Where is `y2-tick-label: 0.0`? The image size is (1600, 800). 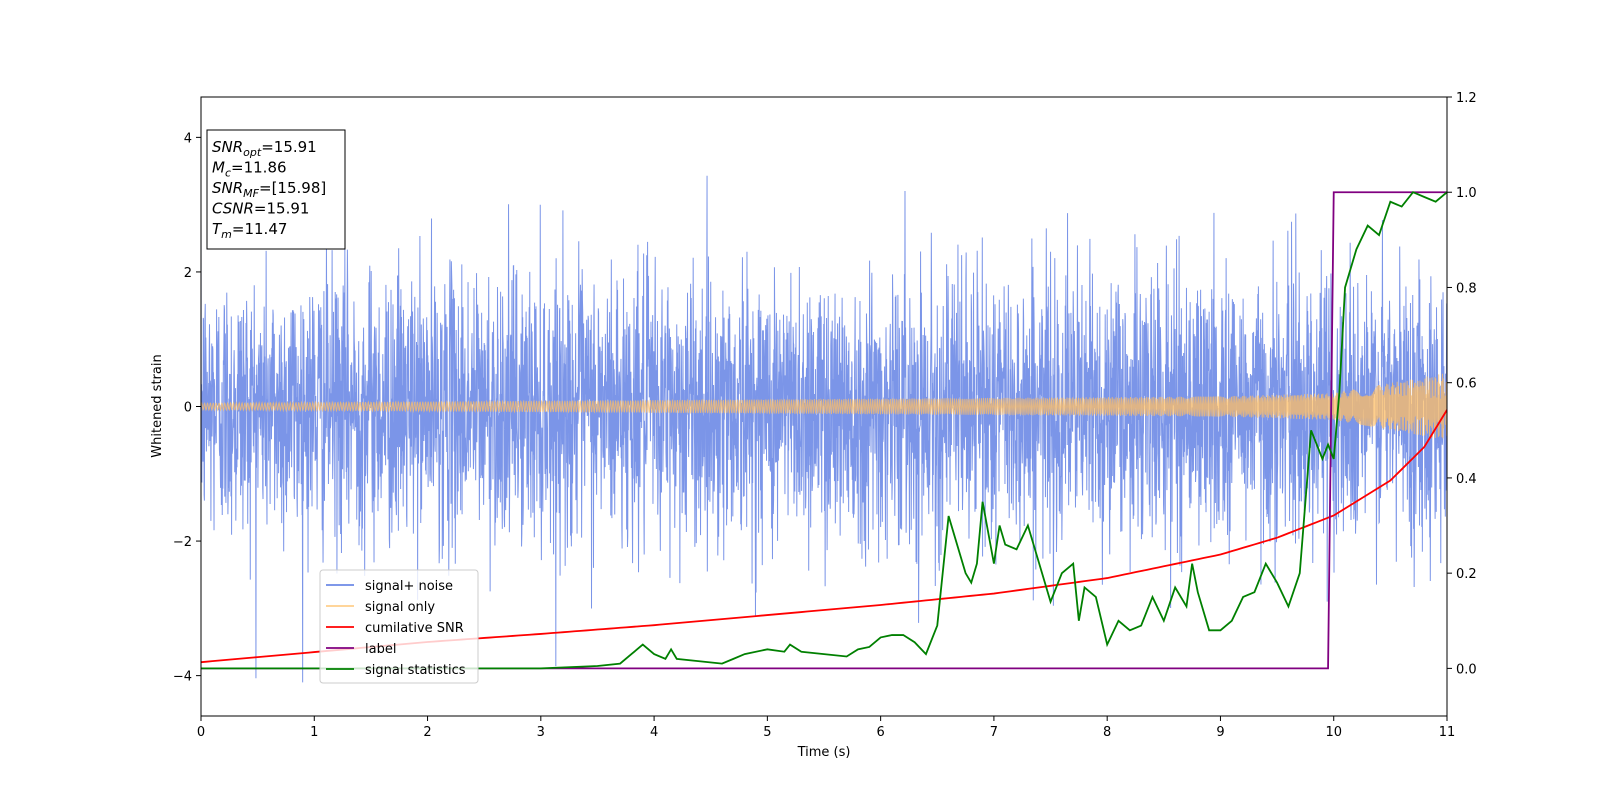 y2-tick-label: 0.0 is located at coordinates (1466, 669).